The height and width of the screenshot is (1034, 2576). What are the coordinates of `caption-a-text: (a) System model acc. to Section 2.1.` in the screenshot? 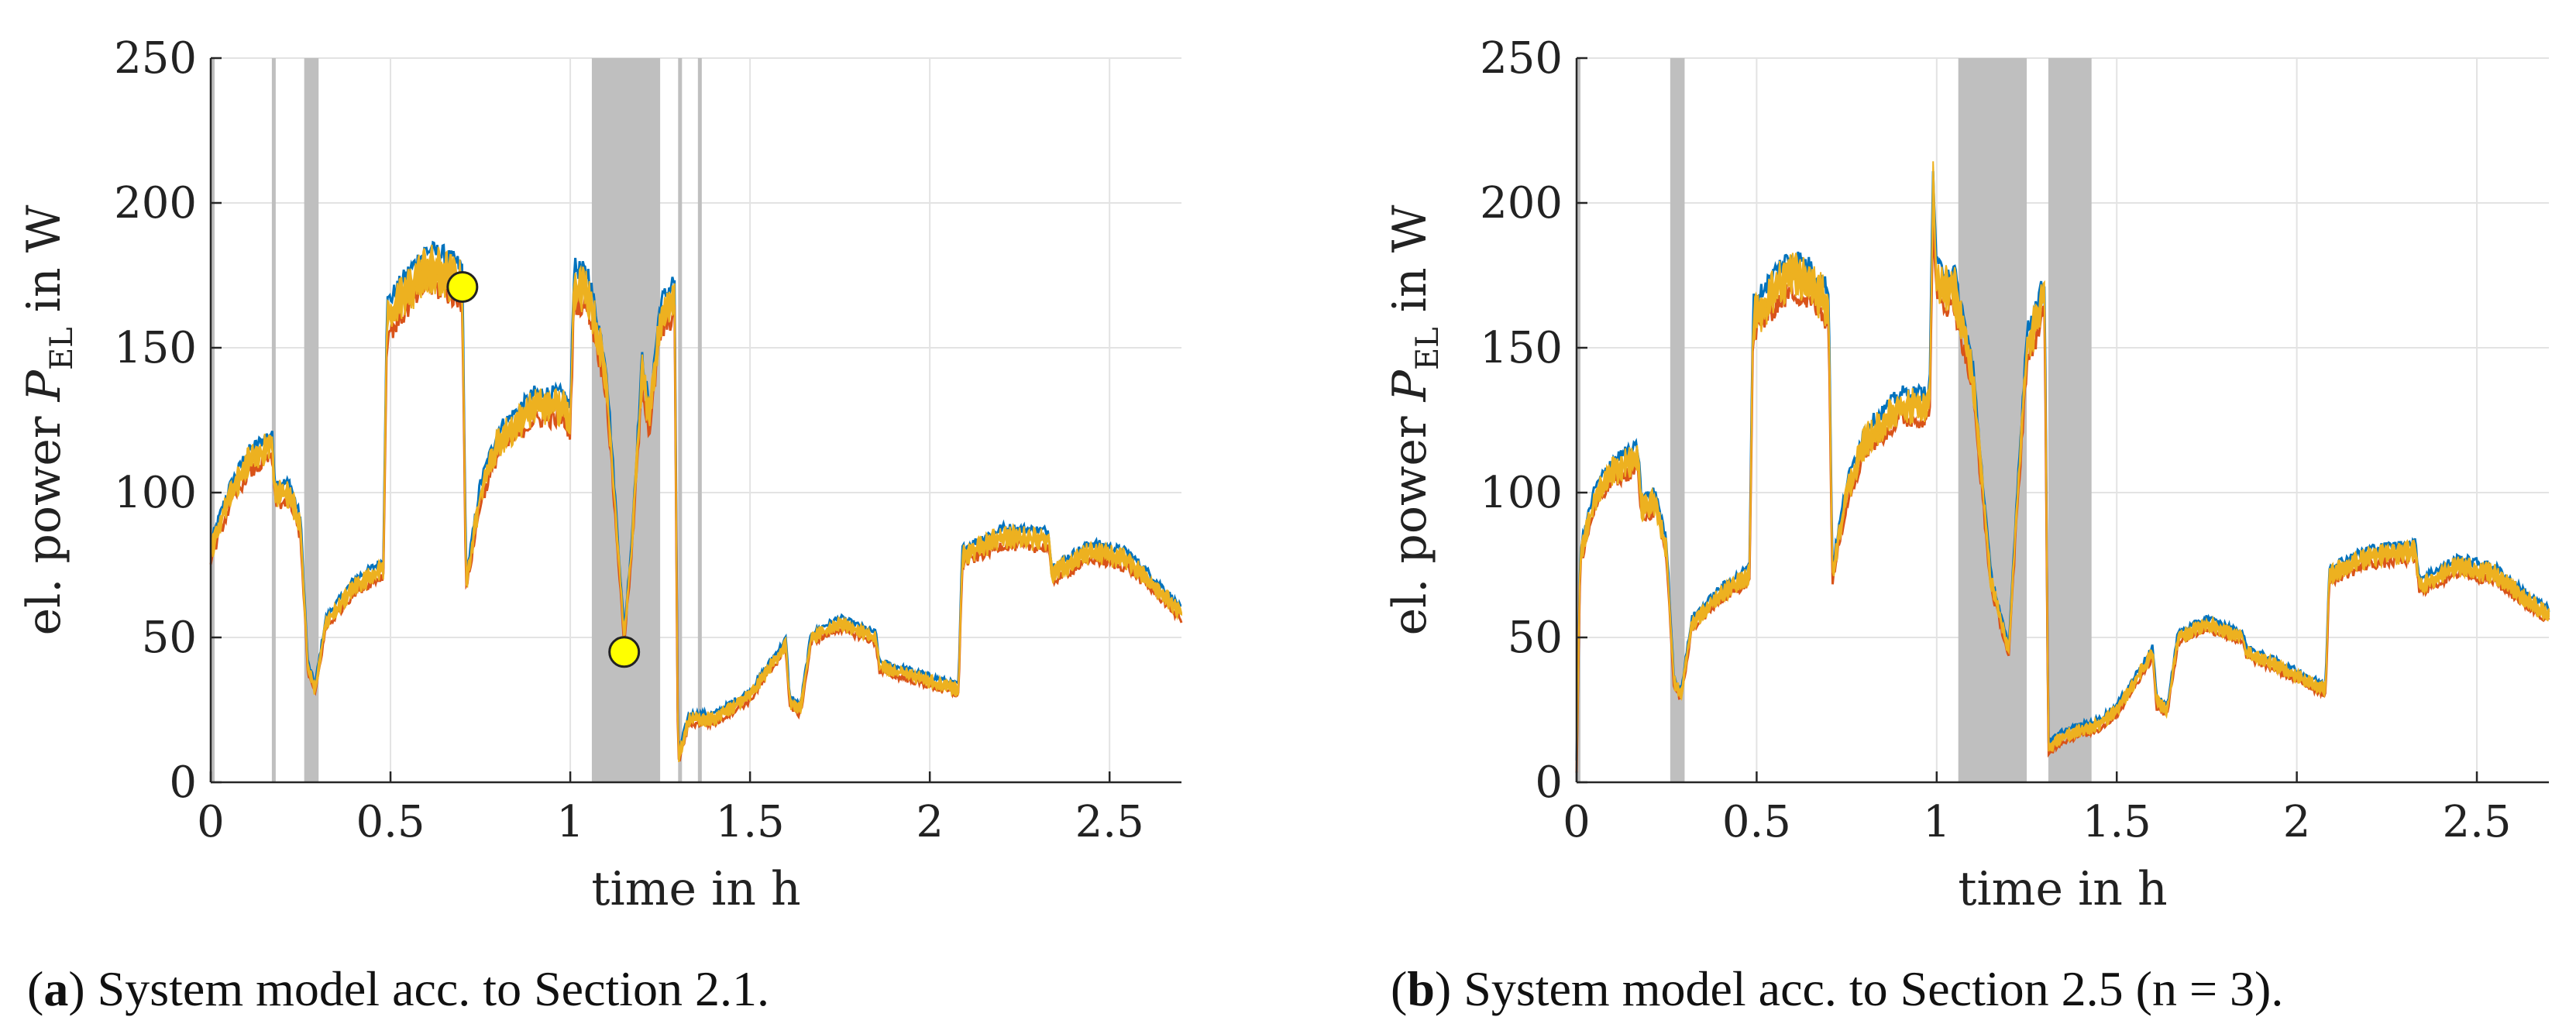 It's located at (398, 988).